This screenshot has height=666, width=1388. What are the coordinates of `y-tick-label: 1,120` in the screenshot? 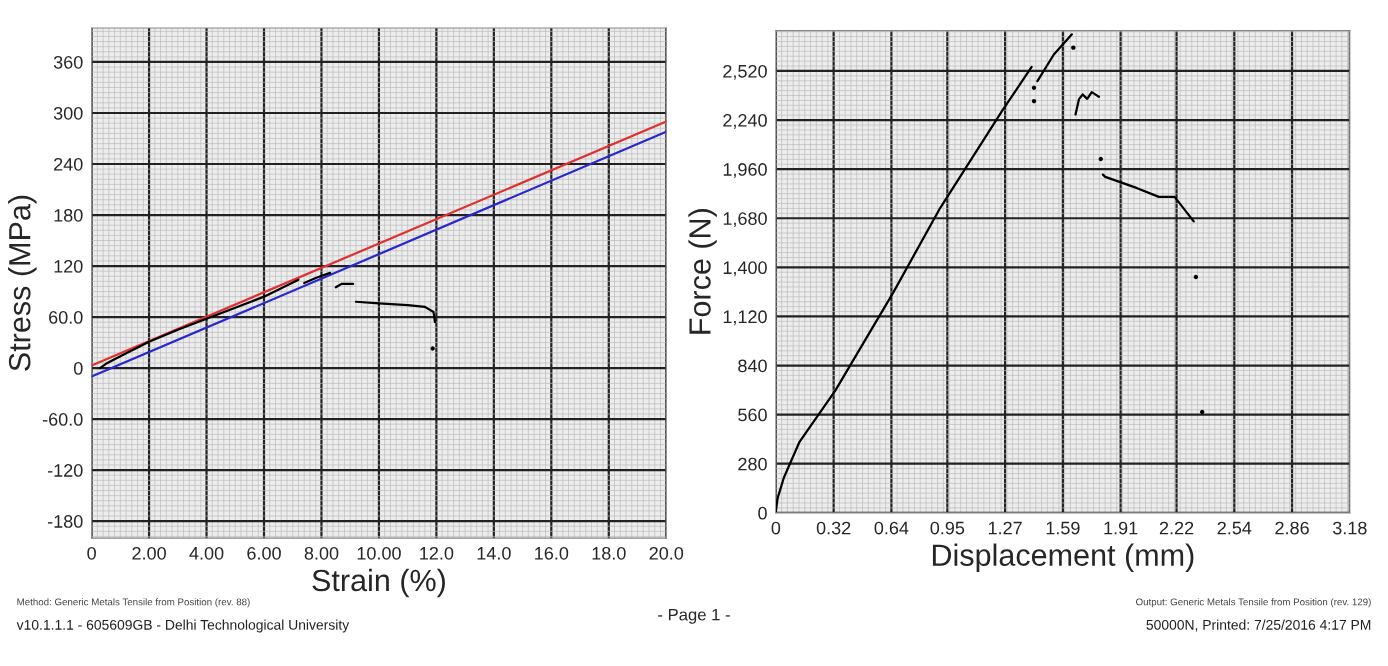 It's located at (745, 318).